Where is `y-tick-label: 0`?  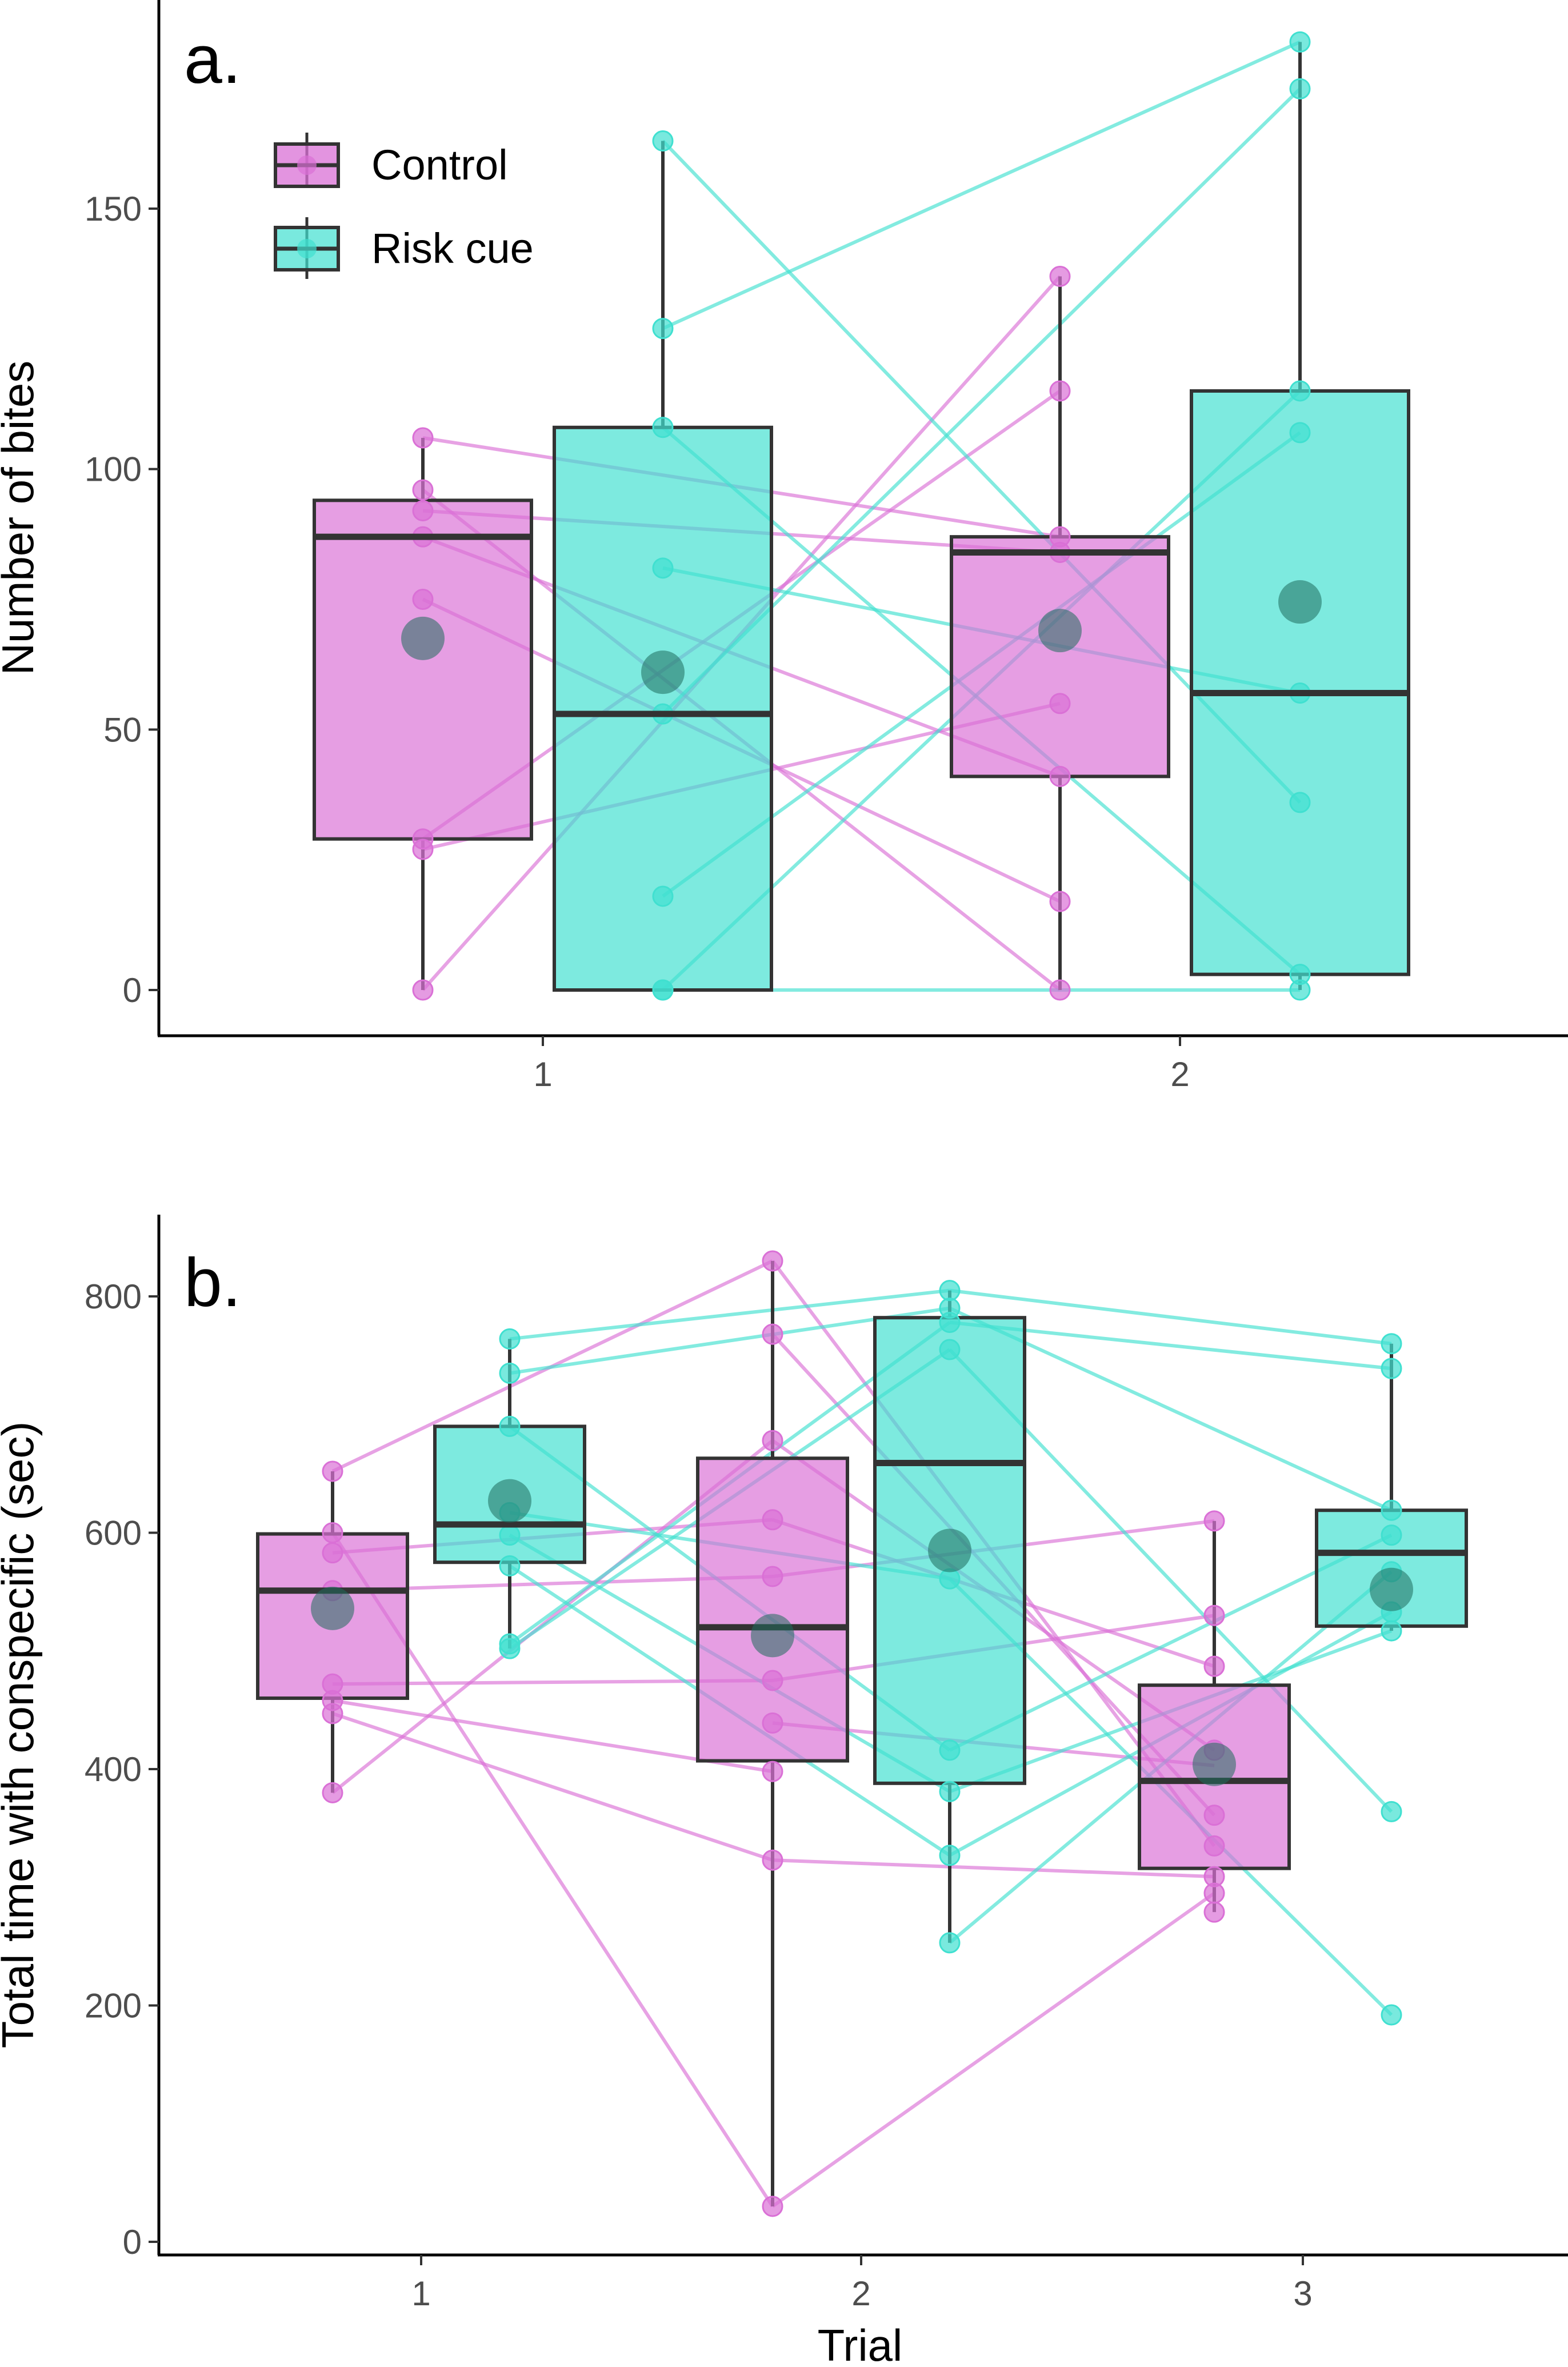 y-tick-label: 0 is located at coordinates (132, 990).